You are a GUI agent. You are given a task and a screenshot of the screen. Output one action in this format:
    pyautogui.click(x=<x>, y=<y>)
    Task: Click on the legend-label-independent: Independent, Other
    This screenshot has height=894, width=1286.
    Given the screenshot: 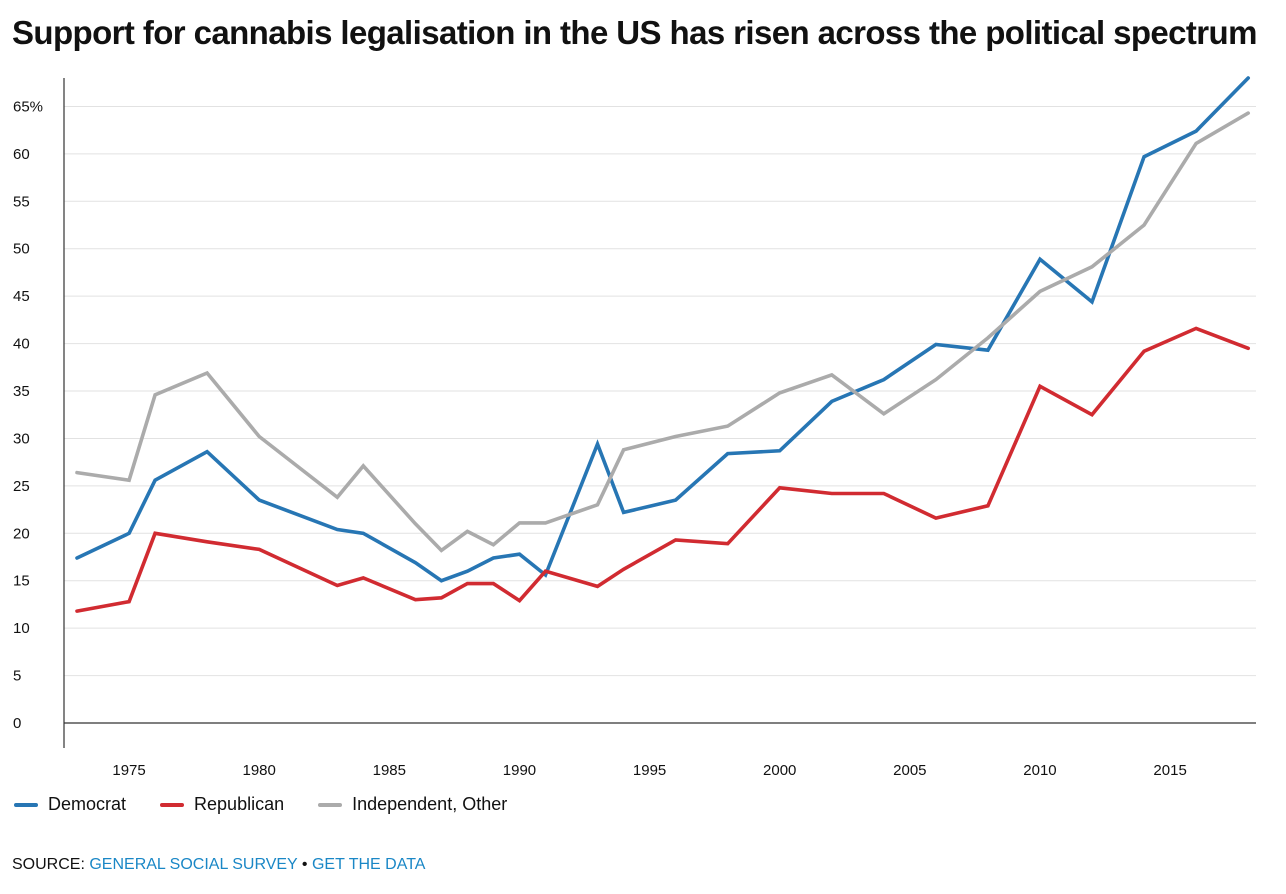 What is the action you would take?
    pyautogui.click(x=430, y=804)
    